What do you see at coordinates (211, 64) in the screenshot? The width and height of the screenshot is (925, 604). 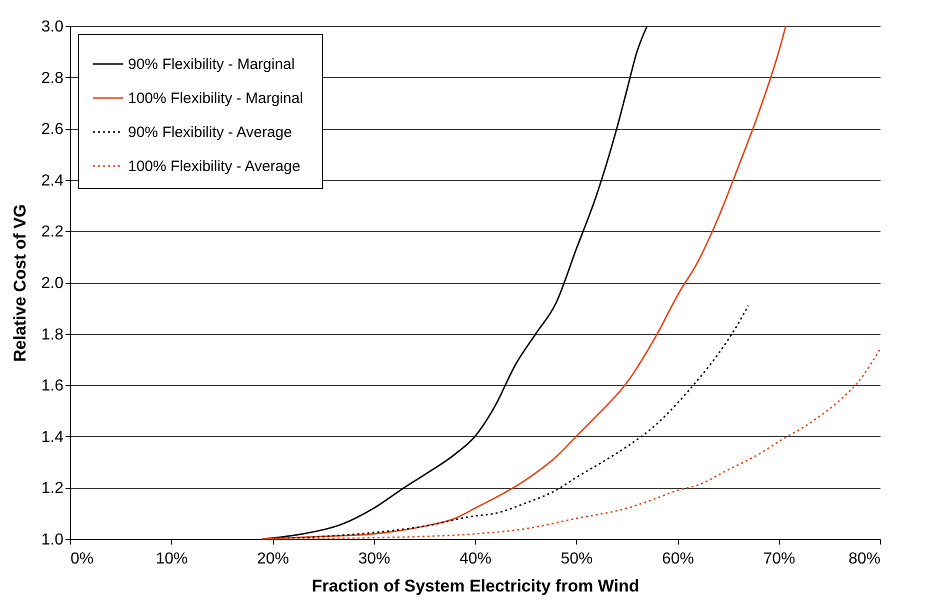 I see `legend-label: 90% Flexibility - Marginal` at bounding box center [211, 64].